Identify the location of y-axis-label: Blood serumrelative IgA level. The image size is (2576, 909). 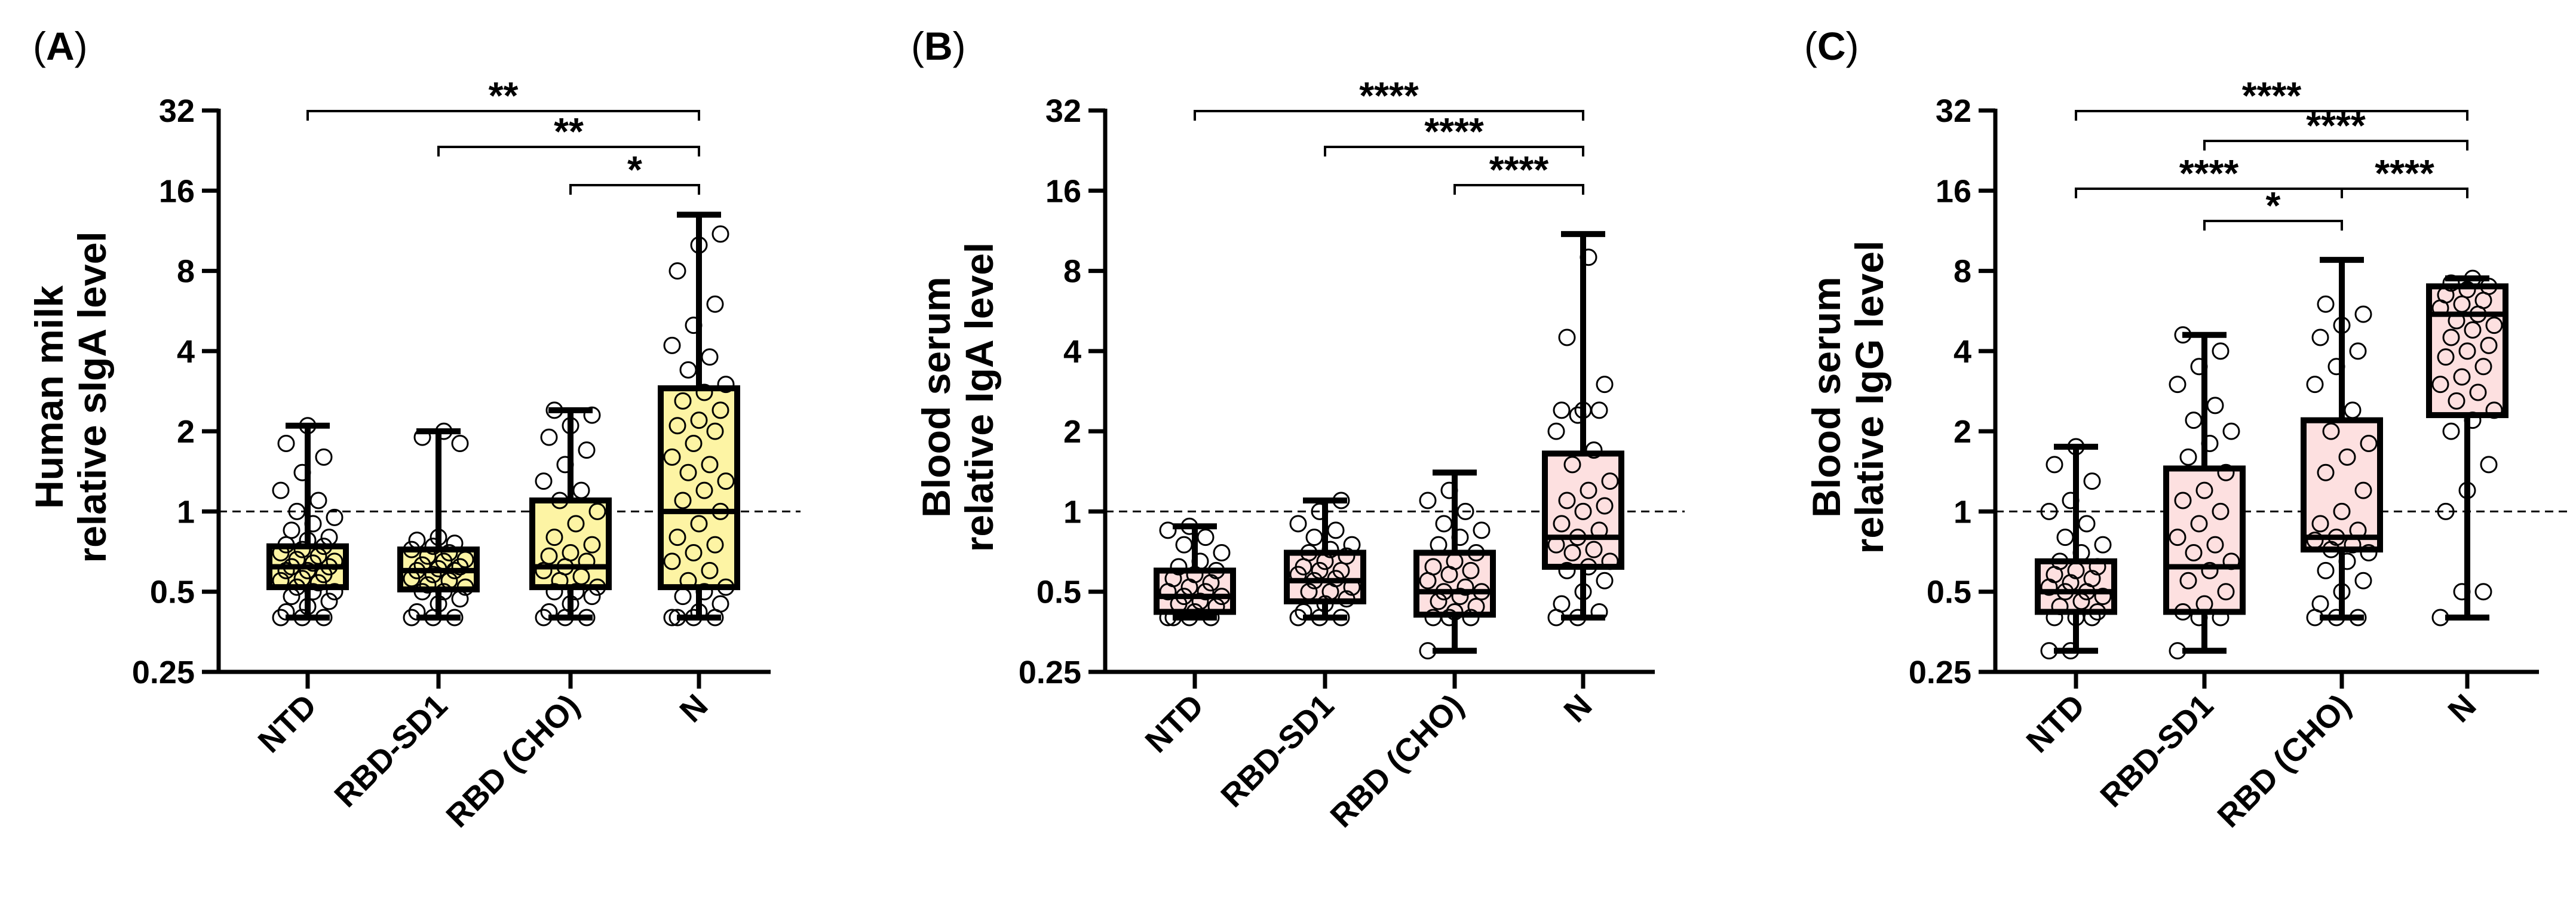
(958, 397).